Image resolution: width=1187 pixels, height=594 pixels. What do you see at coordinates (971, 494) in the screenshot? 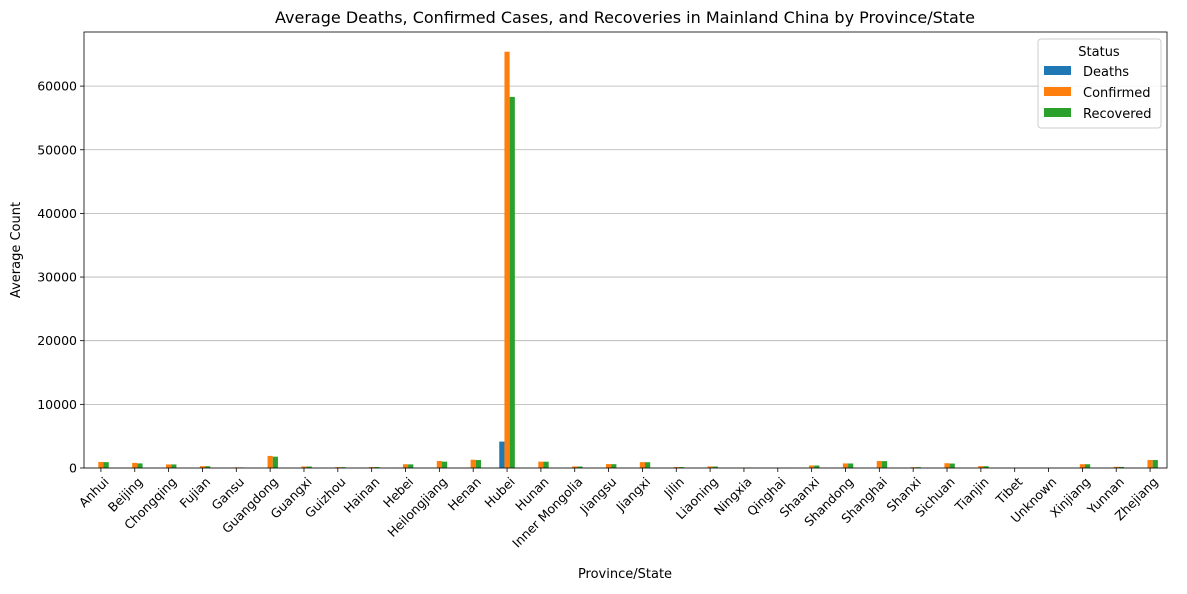
I see `x-tick-label: Tianjin` at bounding box center [971, 494].